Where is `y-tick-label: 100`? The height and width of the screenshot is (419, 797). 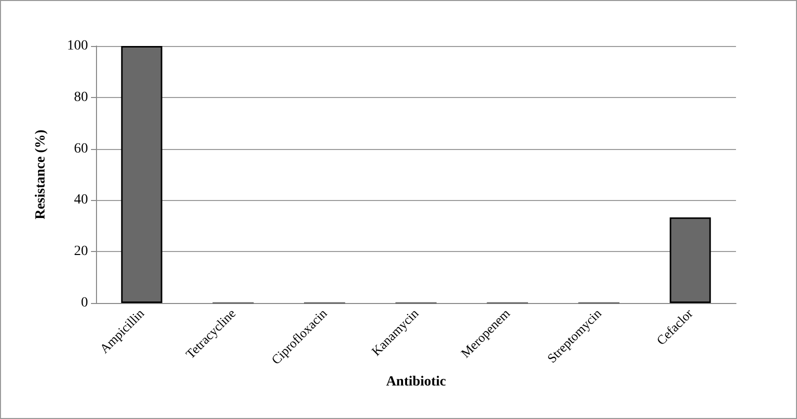 y-tick-label: 100 is located at coordinates (77, 46).